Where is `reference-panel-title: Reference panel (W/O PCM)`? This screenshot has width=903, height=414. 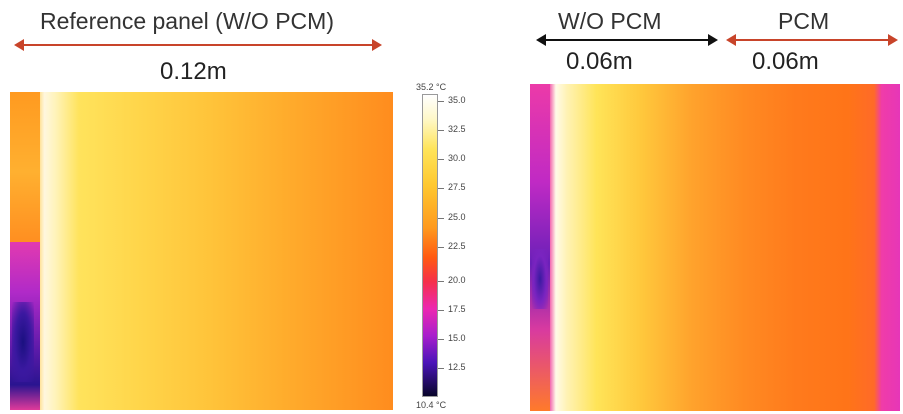 reference-panel-title: Reference panel (W/O PCM) is located at coordinates (187, 21).